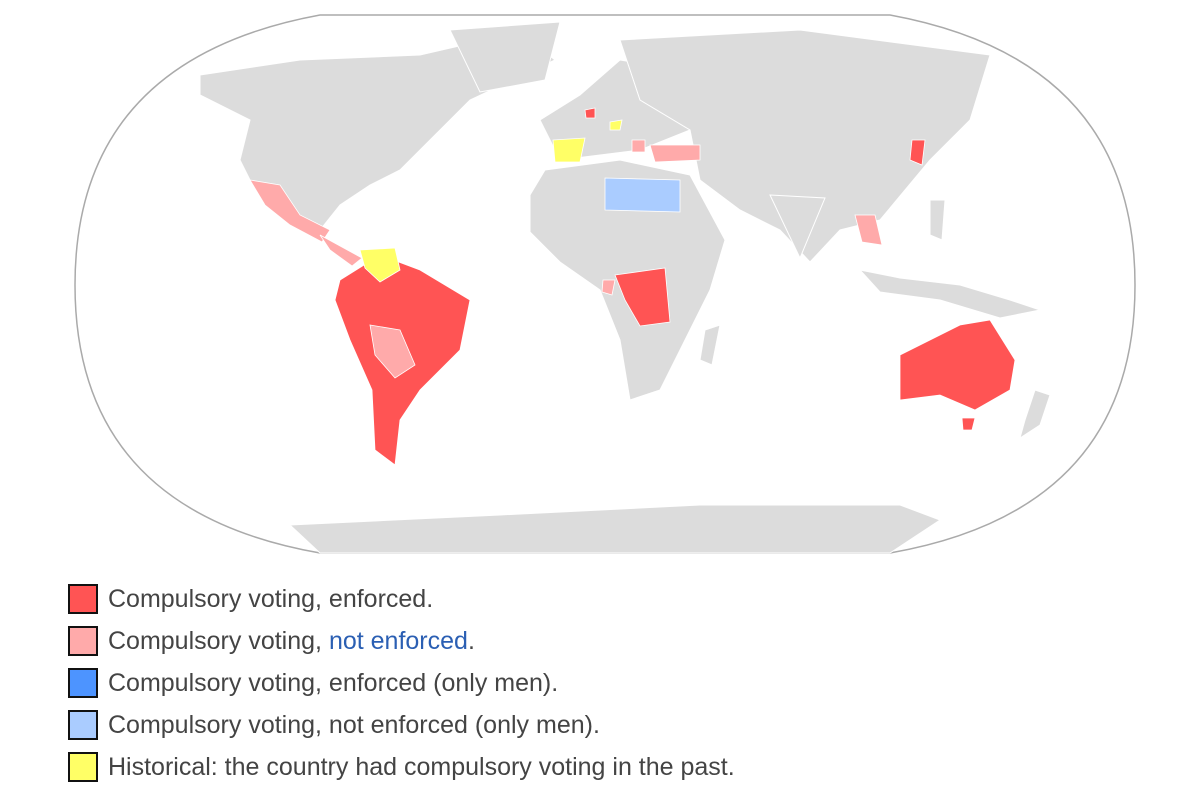  I want to click on bolivia-paraguay, so click(392, 351).